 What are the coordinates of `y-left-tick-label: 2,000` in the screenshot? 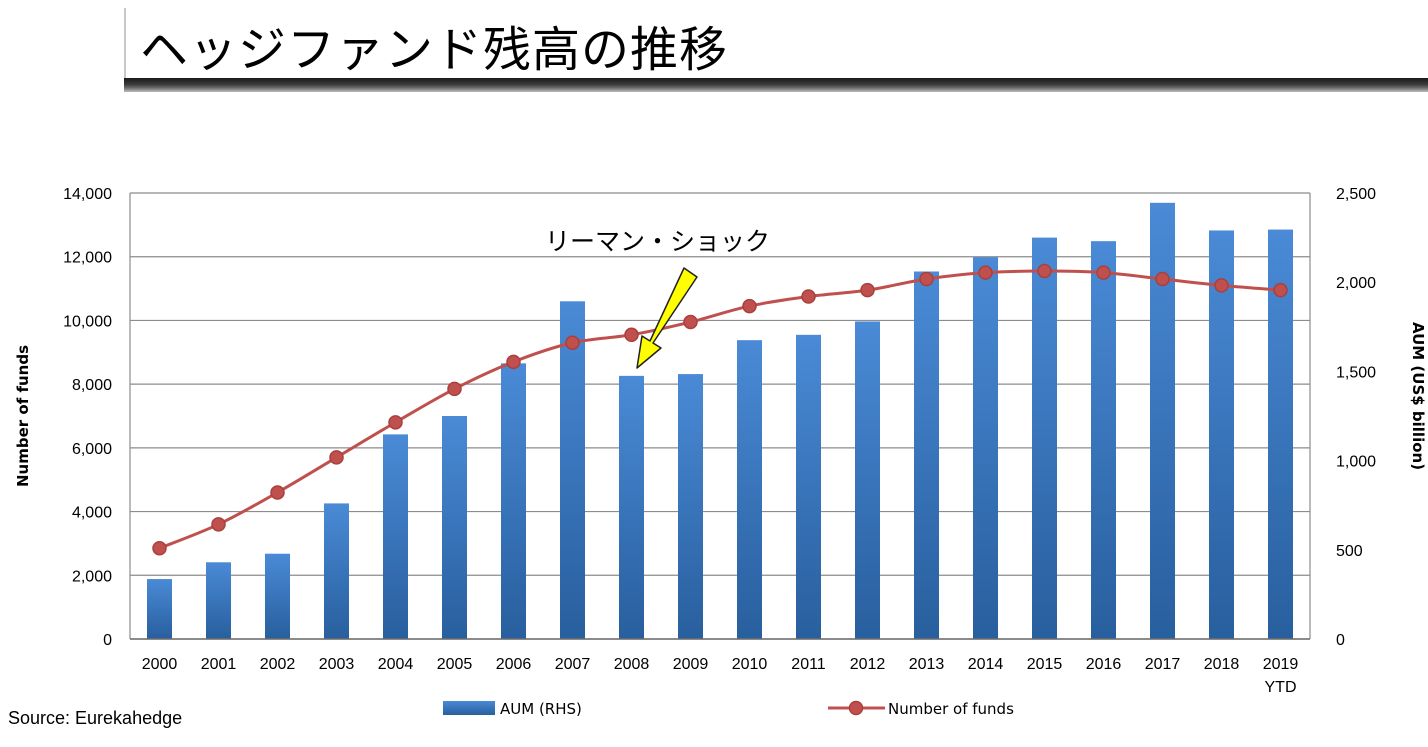 It's located at (92, 576).